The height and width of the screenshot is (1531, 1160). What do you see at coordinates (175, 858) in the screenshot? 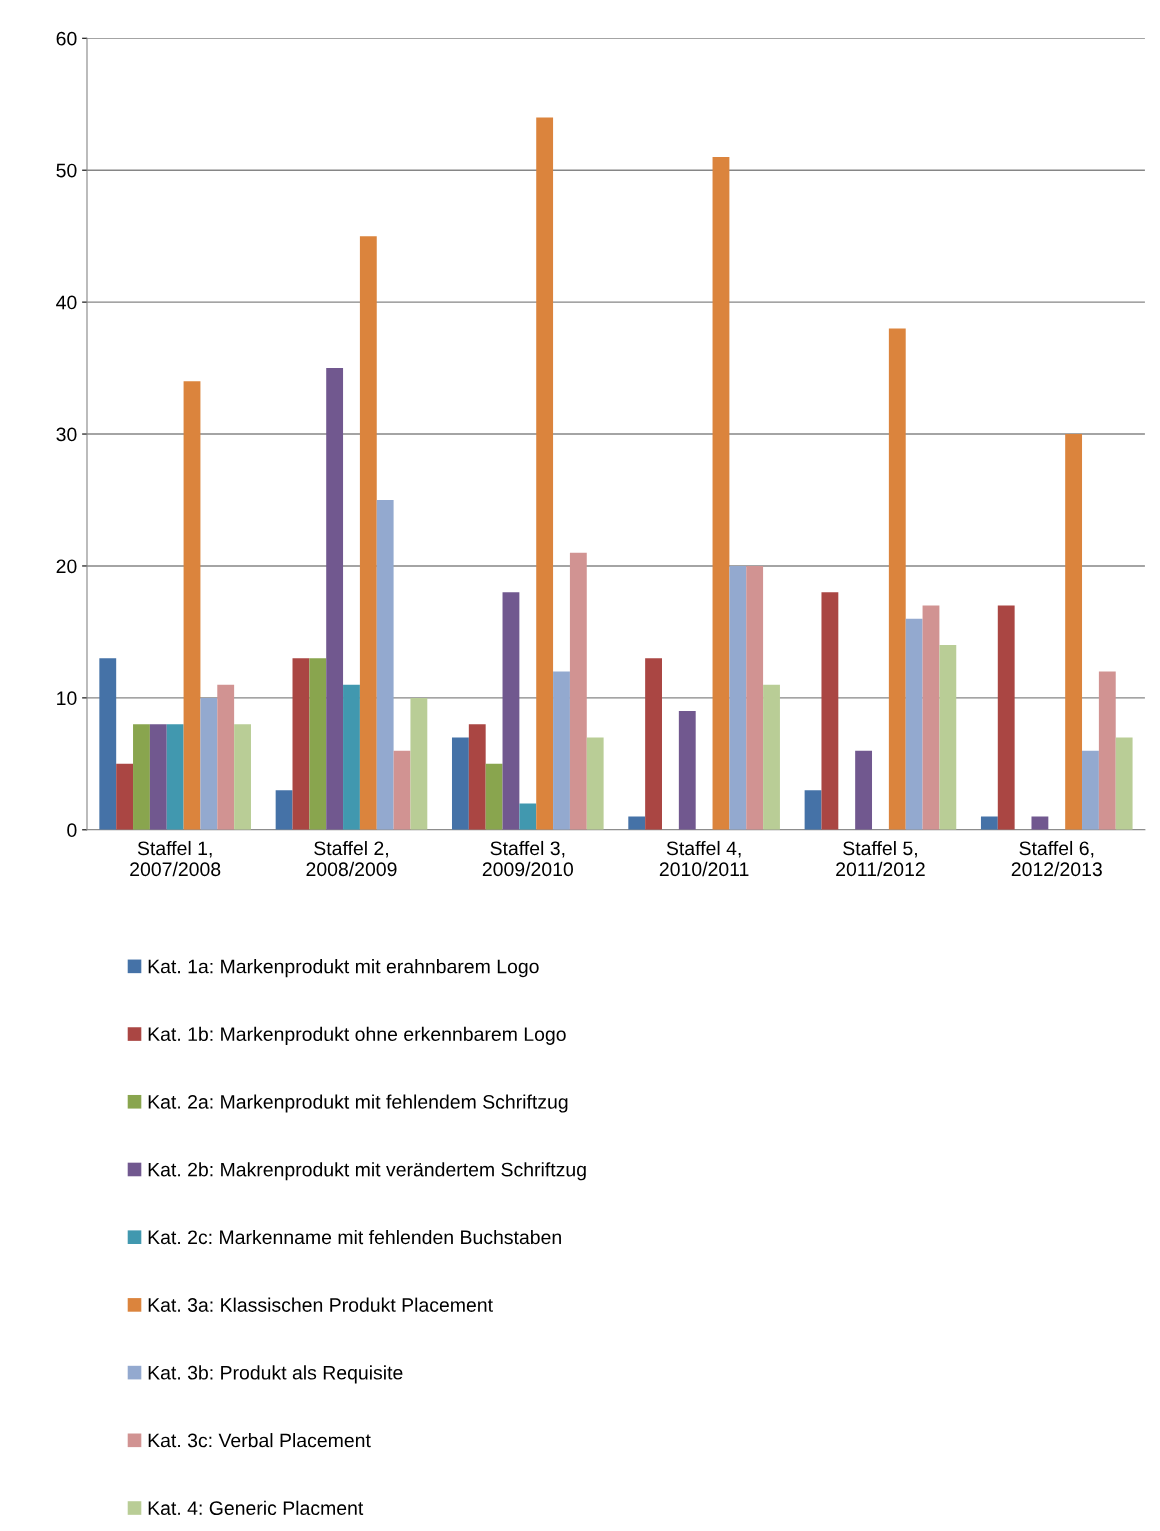
I see `x-tick-label: Staffel 1, 2007/2008` at bounding box center [175, 858].